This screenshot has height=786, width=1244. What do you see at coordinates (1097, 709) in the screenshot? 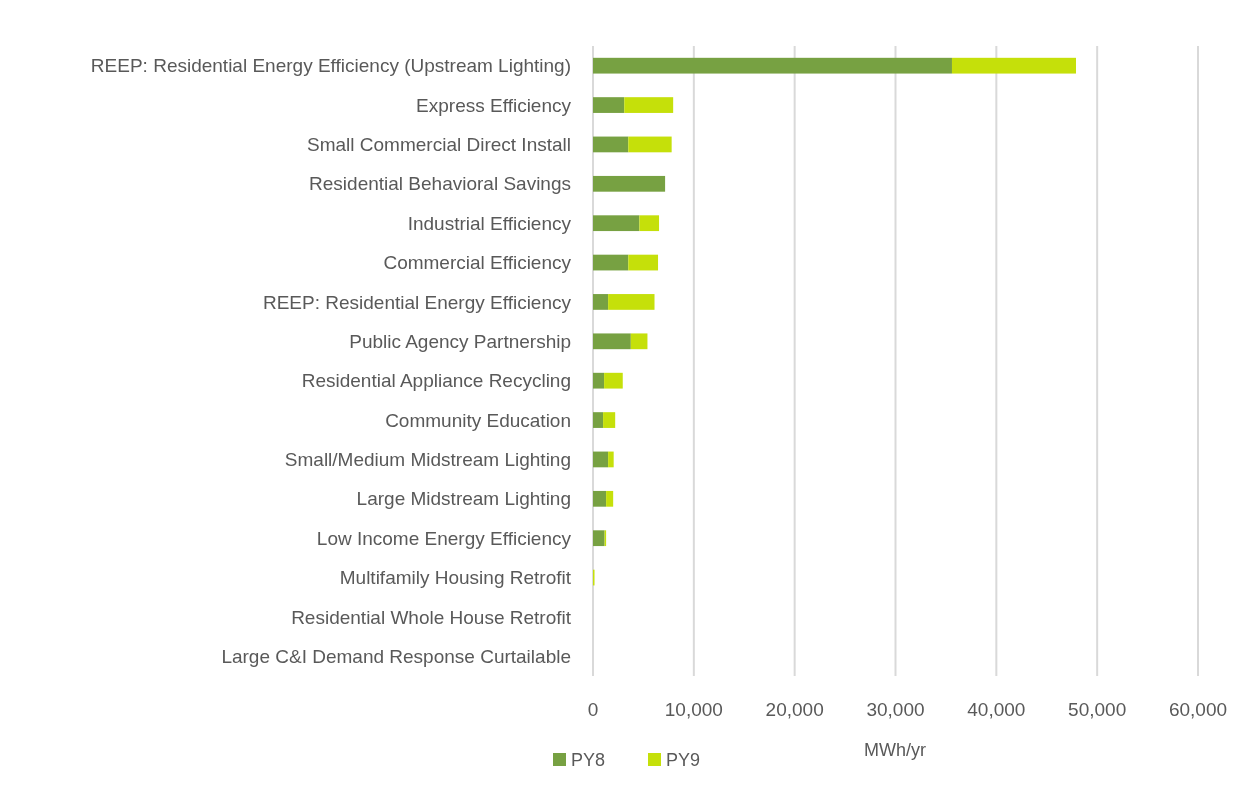
I see `x-tick-label: 50,000` at bounding box center [1097, 709].